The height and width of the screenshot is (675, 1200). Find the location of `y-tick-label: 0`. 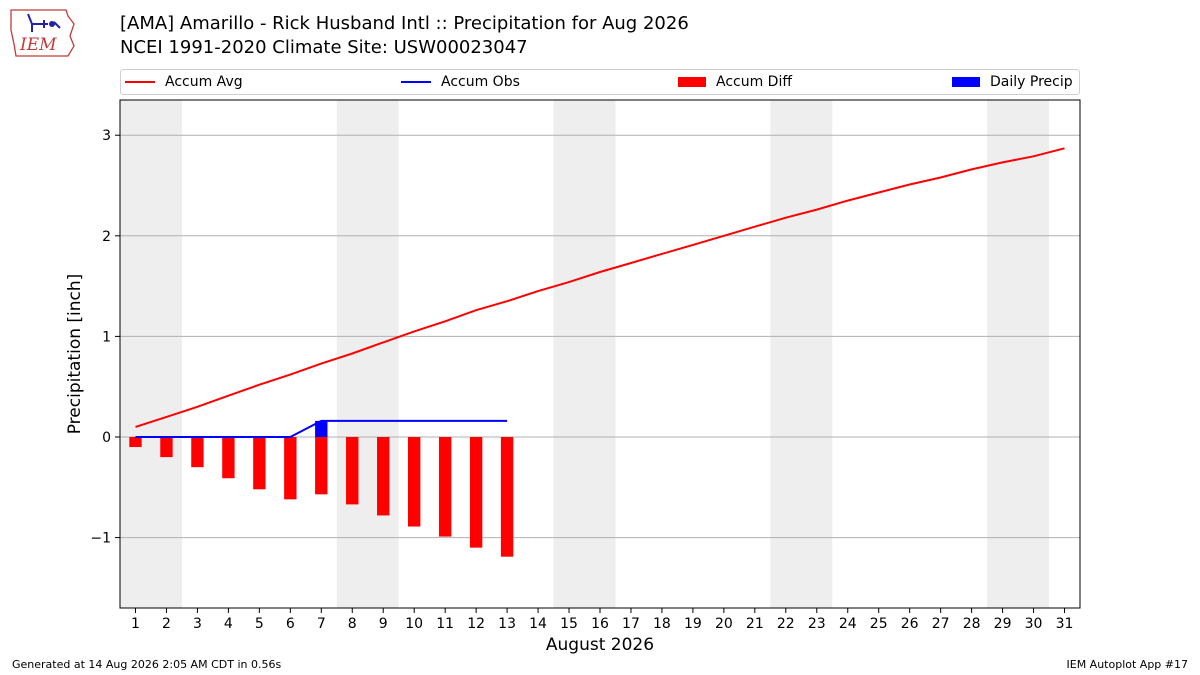

y-tick-label: 0 is located at coordinates (106, 438).